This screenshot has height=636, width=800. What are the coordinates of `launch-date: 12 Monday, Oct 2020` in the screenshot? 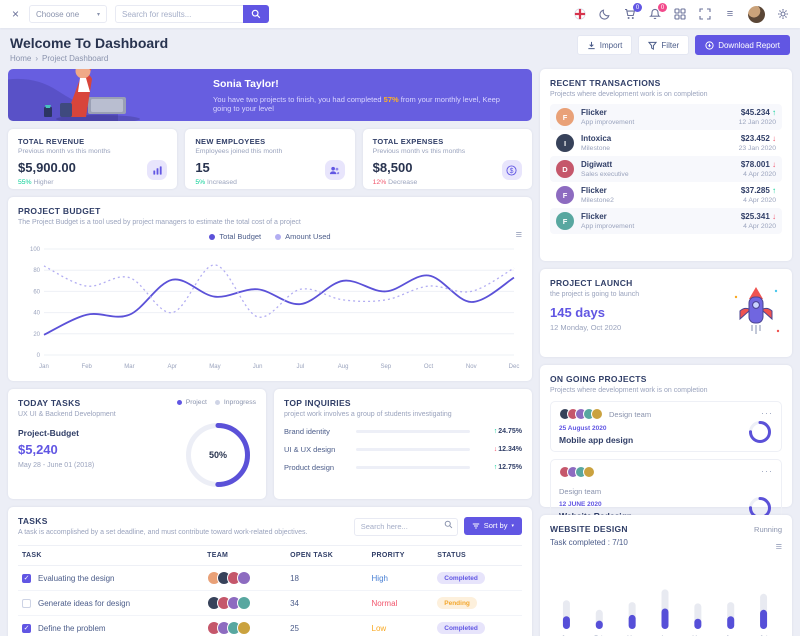 It's located at (586, 327).